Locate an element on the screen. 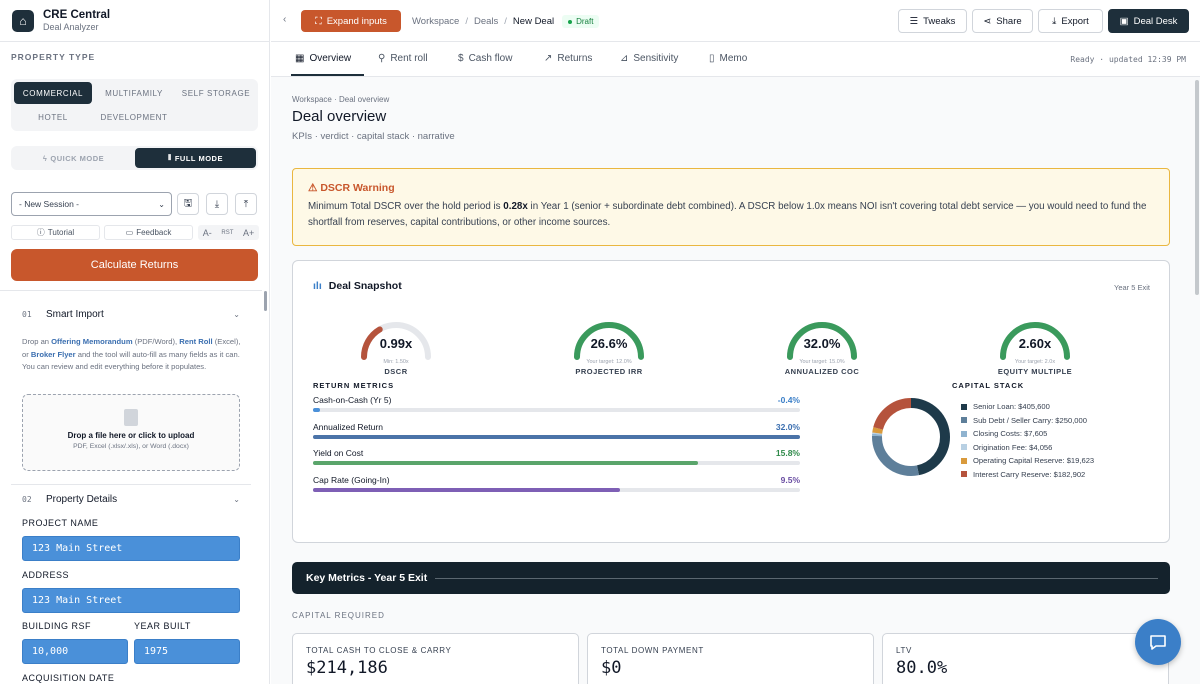 Image resolution: width=1200 pixels, height=684 pixels. address-field: 123 Main Street is located at coordinates (131, 600).